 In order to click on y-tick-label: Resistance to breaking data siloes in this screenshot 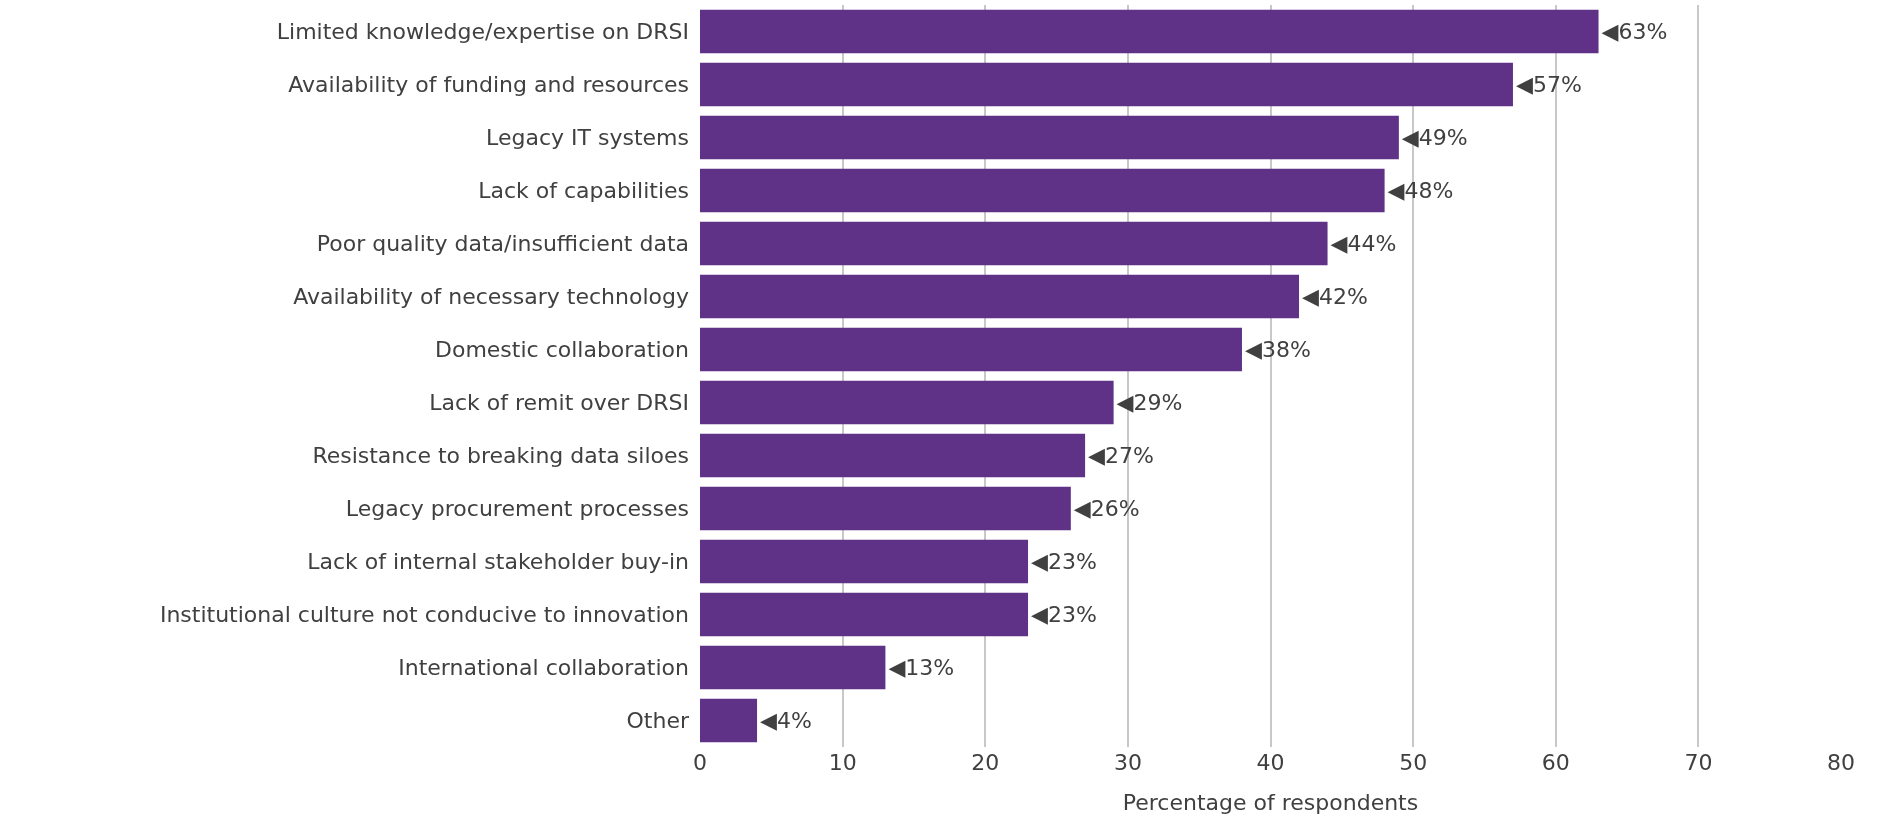, I will do `click(500, 456)`.